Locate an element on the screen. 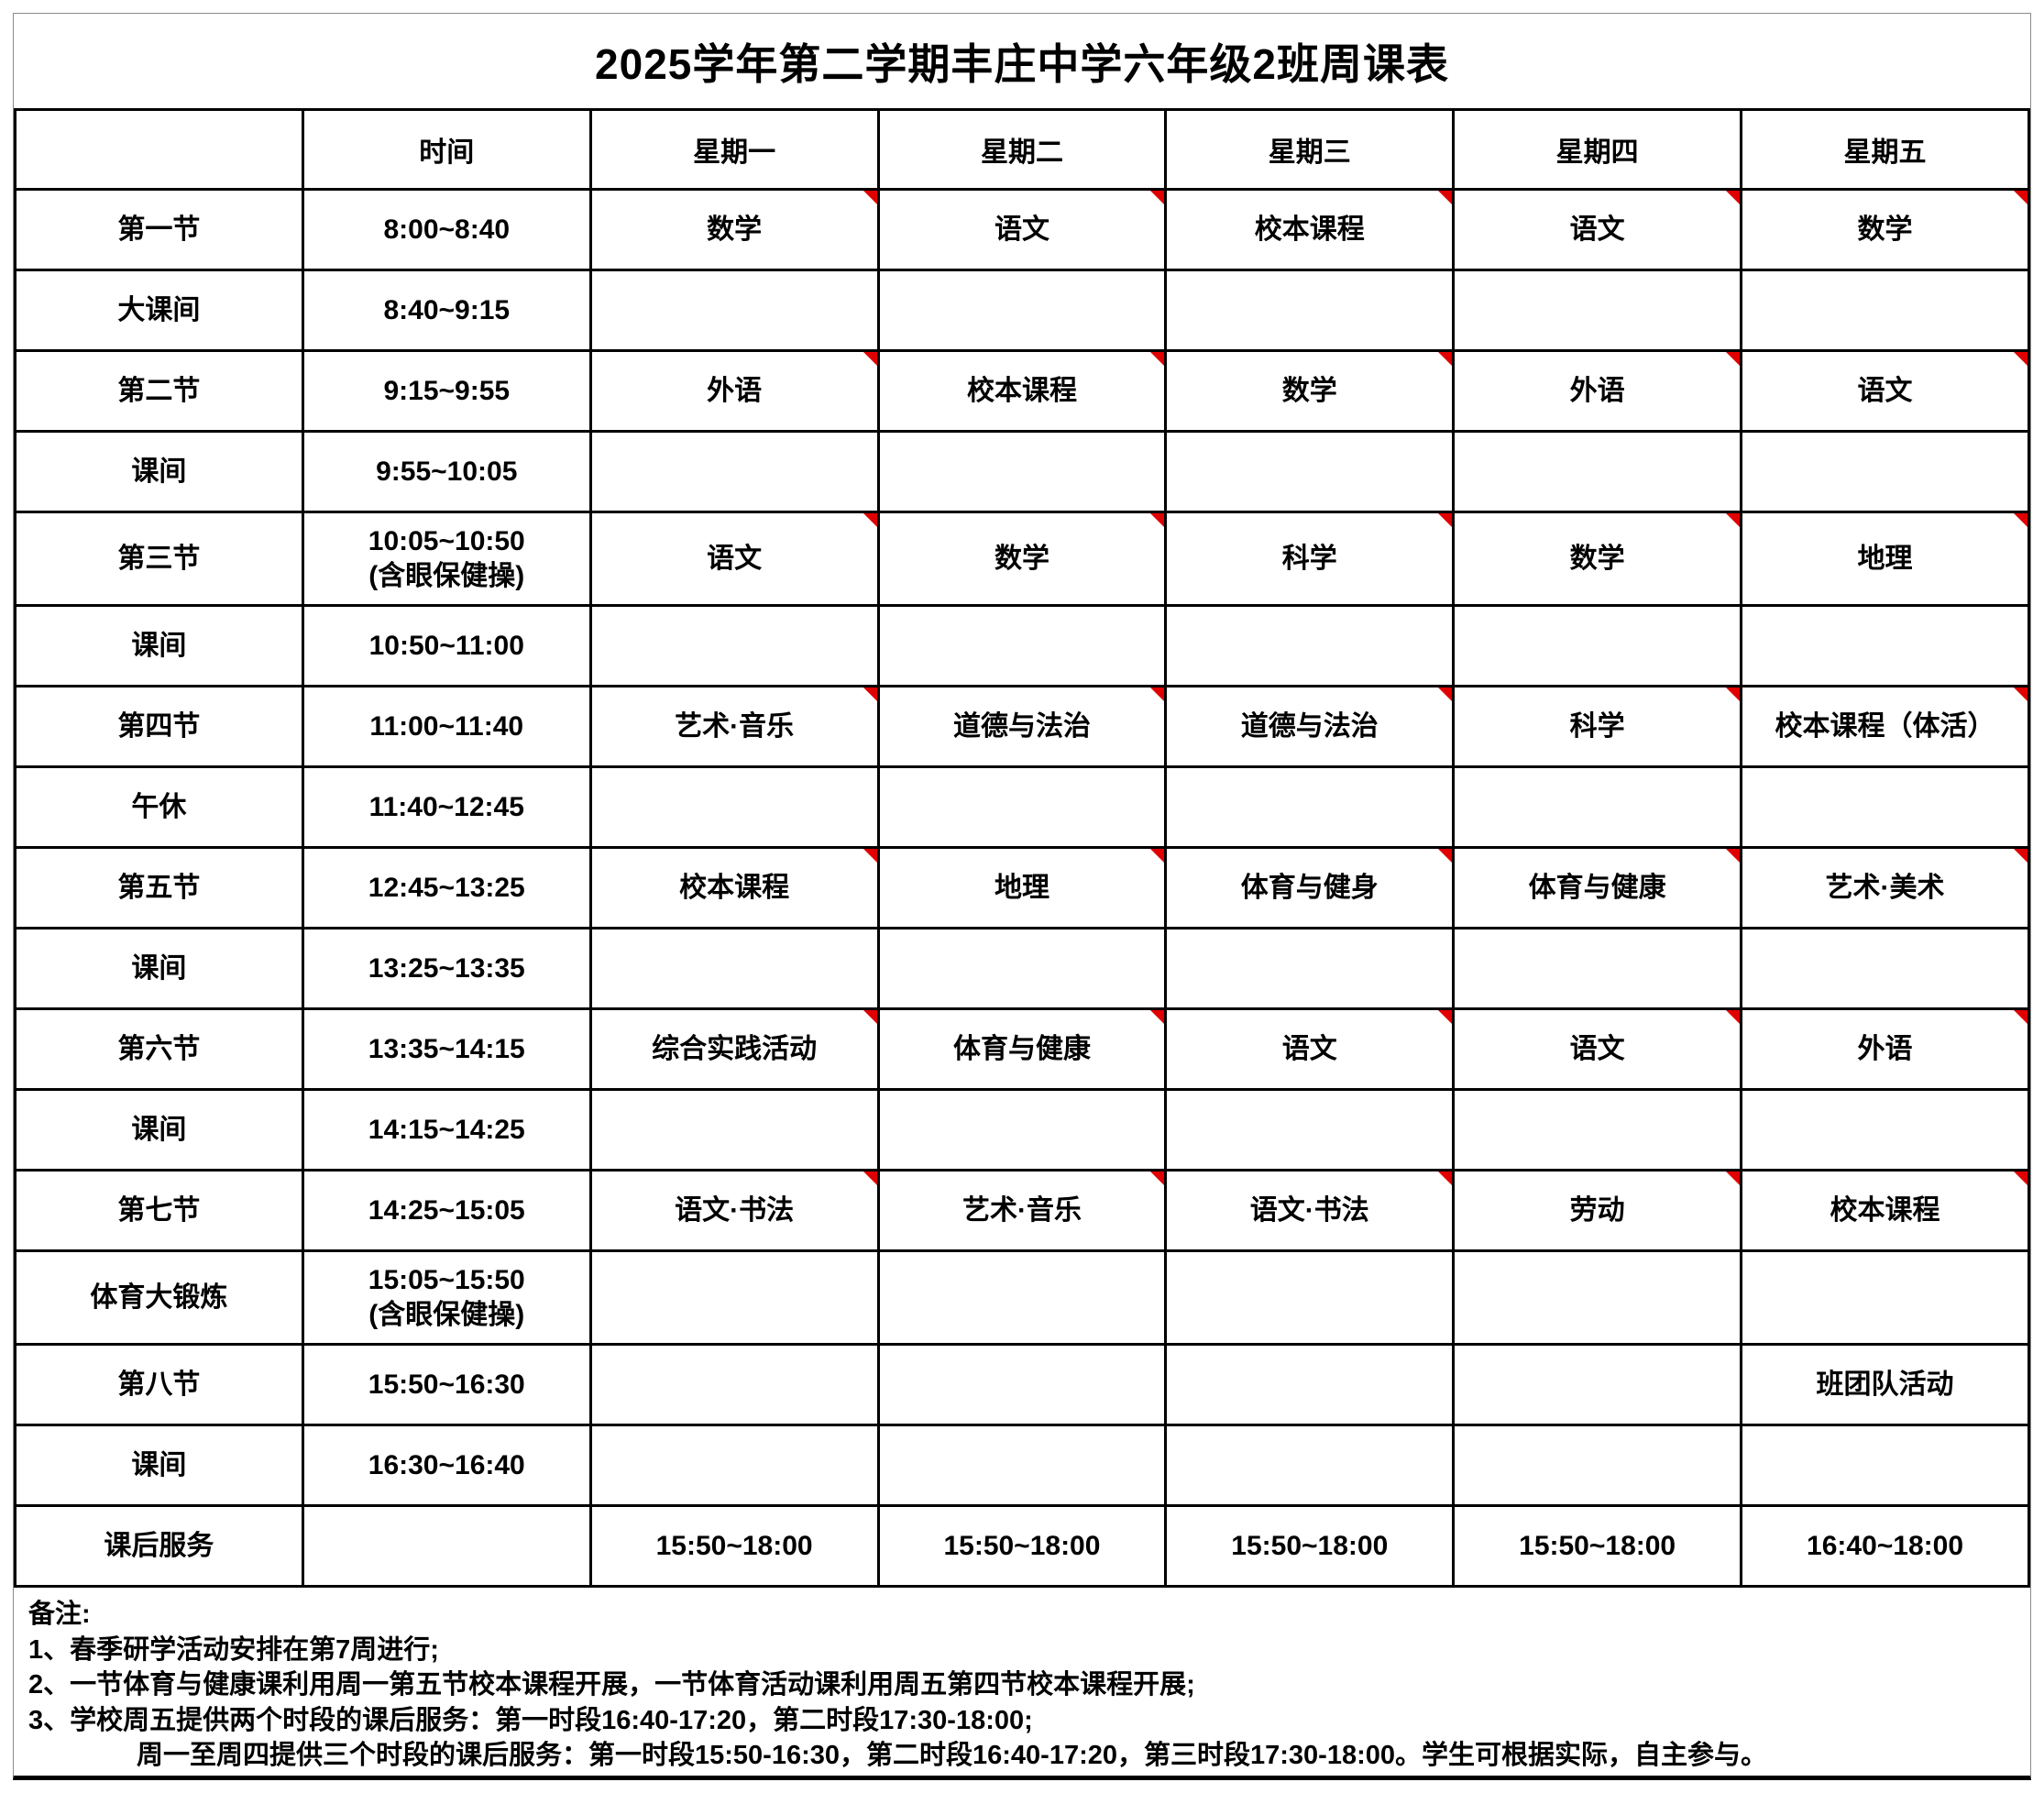 The width and height of the screenshot is (2044, 1793). table-row: 课间 13:25~13:35 is located at coordinates (1022, 968).